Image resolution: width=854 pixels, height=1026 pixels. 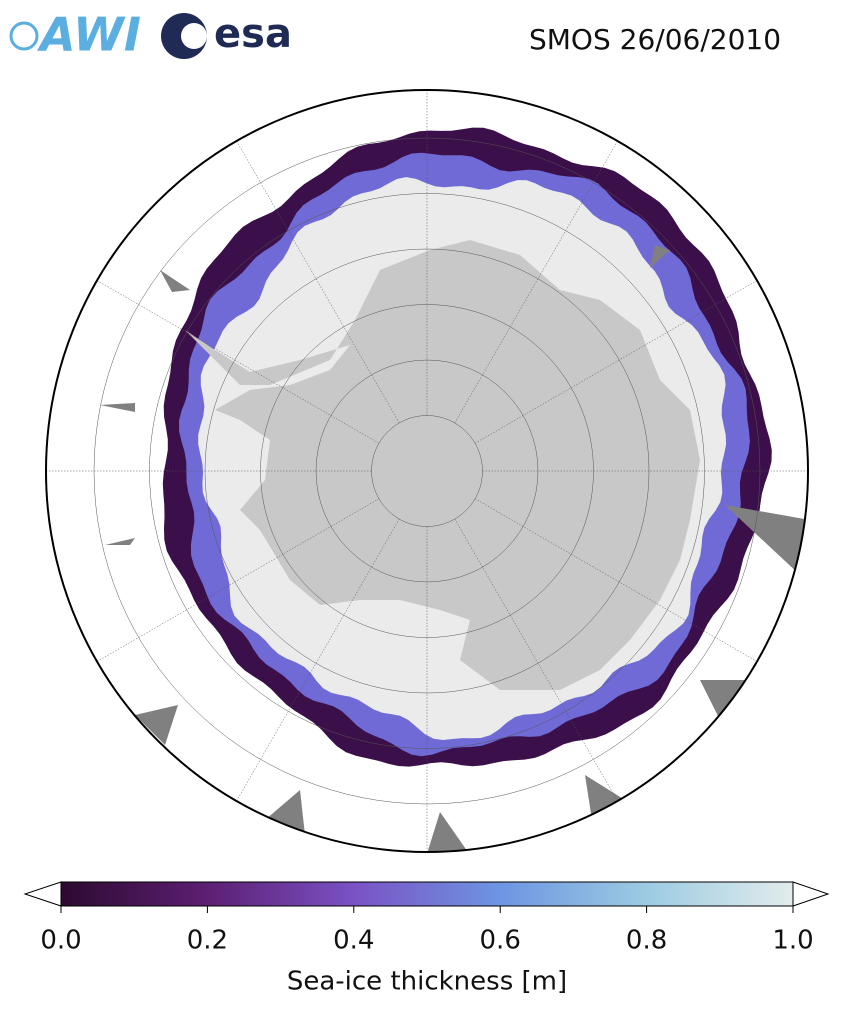 I want to click on colorbar-ramp, so click(x=427, y=894).